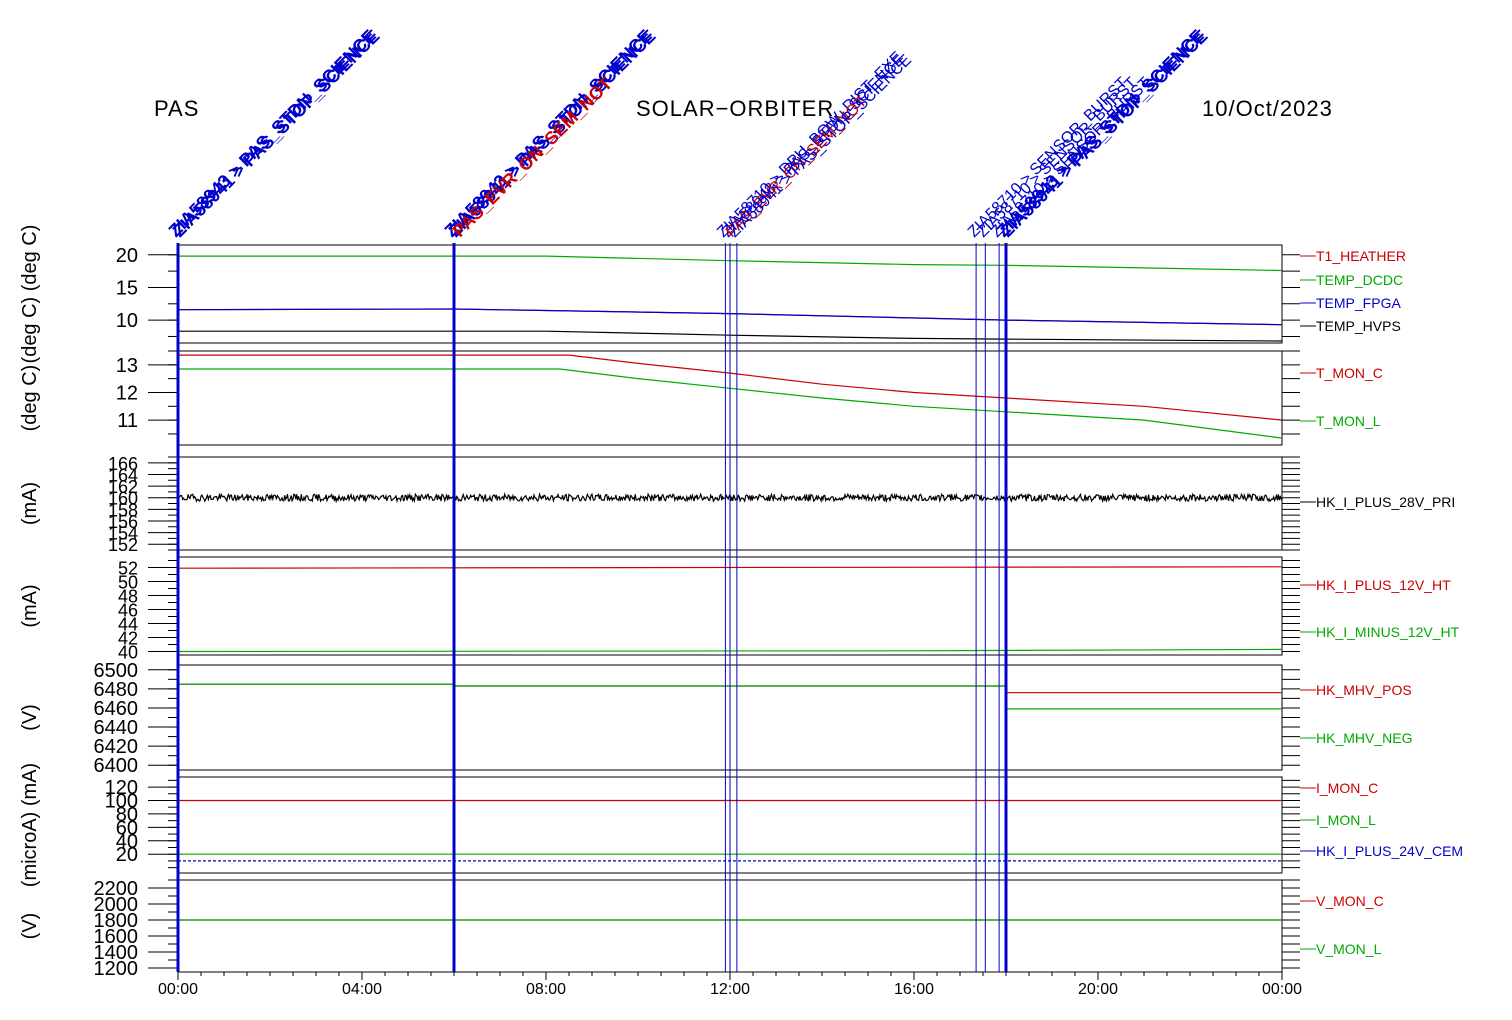 Image resolution: width=1512 pixels, height=1020 pixels. What do you see at coordinates (1358, 326) in the screenshot?
I see `legend-label: TEMP_HVPS` at bounding box center [1358, 326].